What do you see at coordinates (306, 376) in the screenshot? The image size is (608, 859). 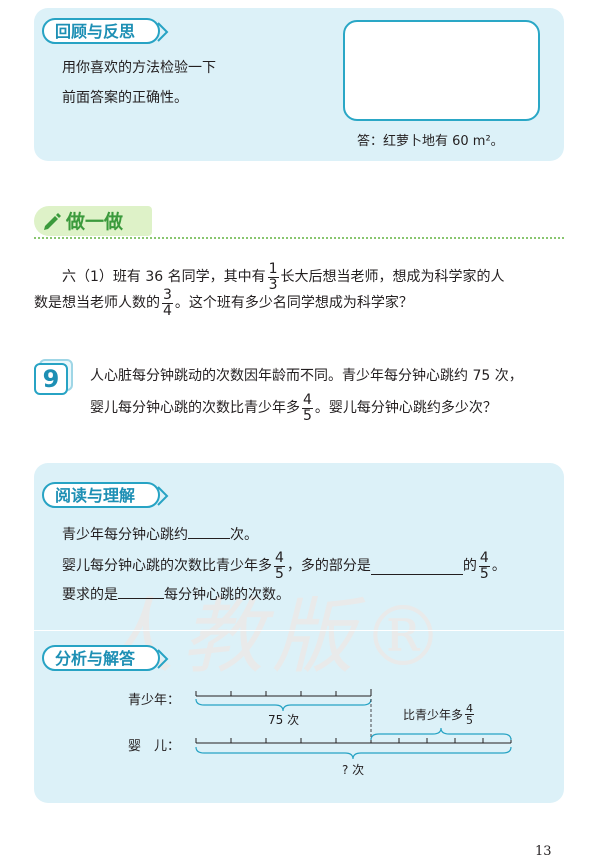 I see `problem9-line-1: 人心脏每分钟跳动的次数因年龄而不同。青少年每分钟心跳约 75 次，` at bounding box center [306, 376].